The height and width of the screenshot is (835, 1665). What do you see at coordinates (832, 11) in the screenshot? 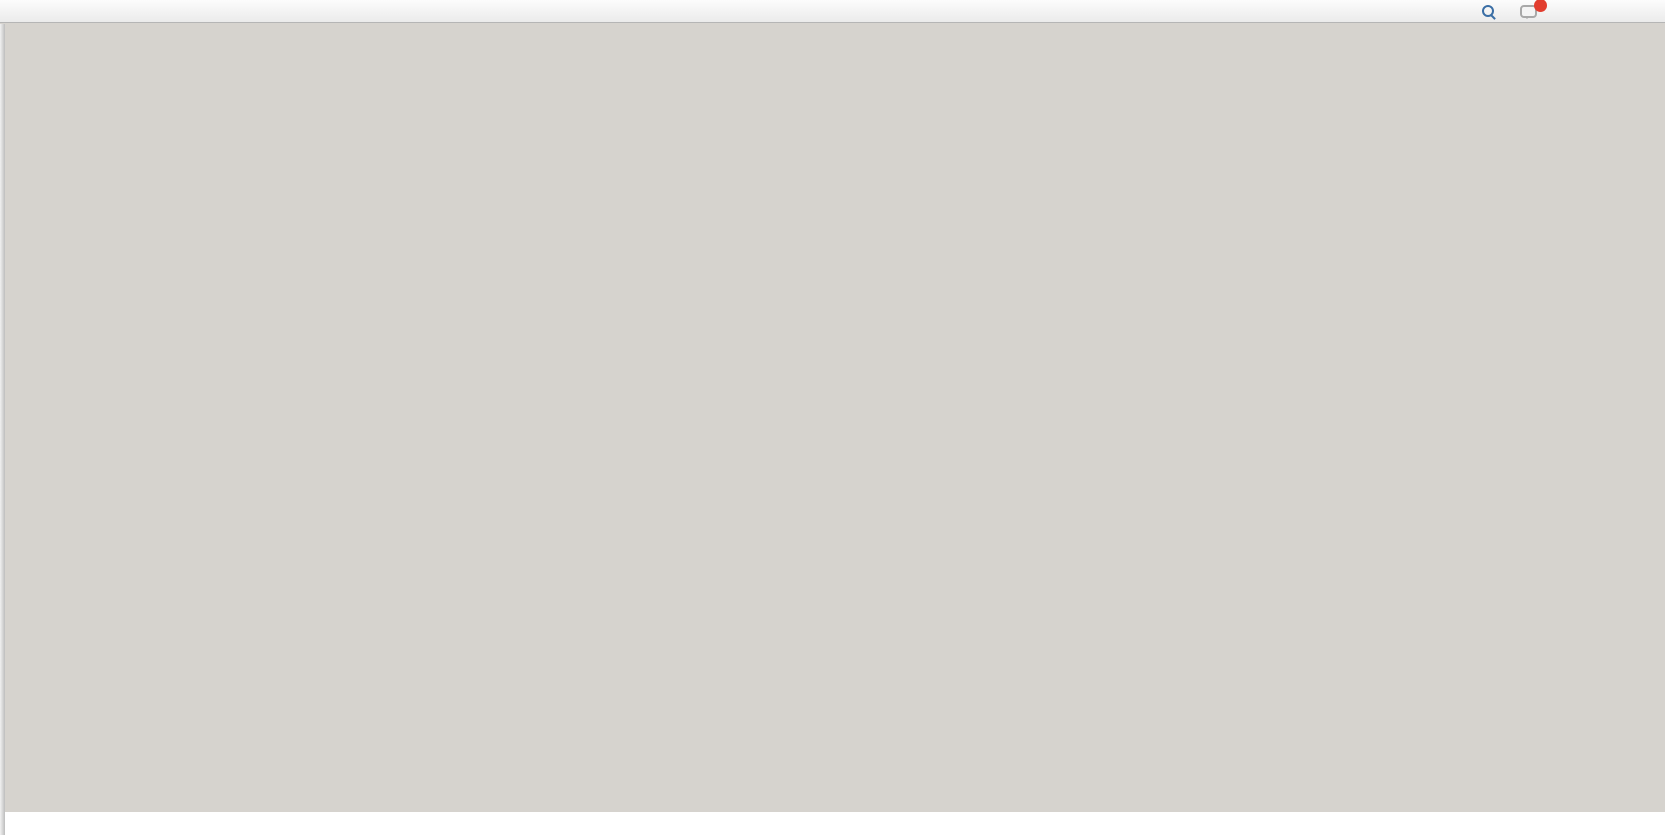
I see `toolbar` at bounding box center [832, 11].